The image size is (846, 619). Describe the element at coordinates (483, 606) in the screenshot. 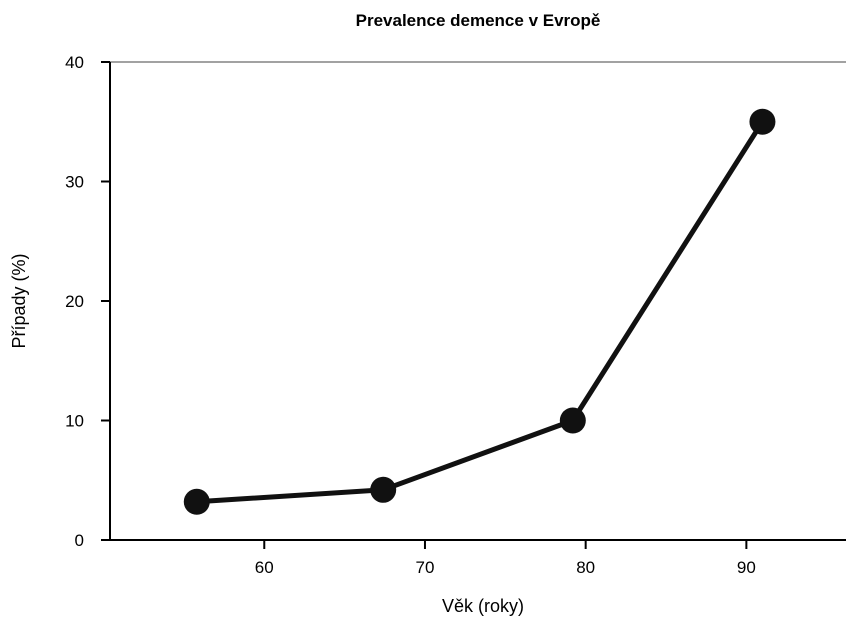

I see `x-axis-label: Věk (roky)` at that location.